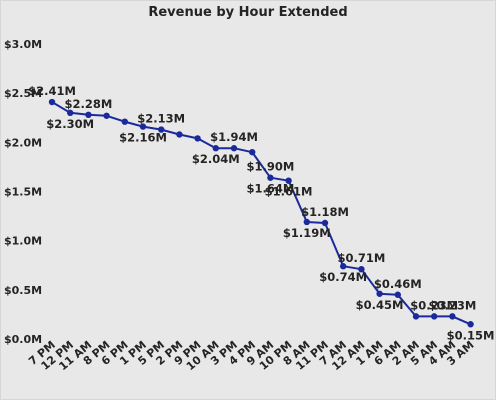  I want to click on data-label: $2.13M, so click(161, 119).